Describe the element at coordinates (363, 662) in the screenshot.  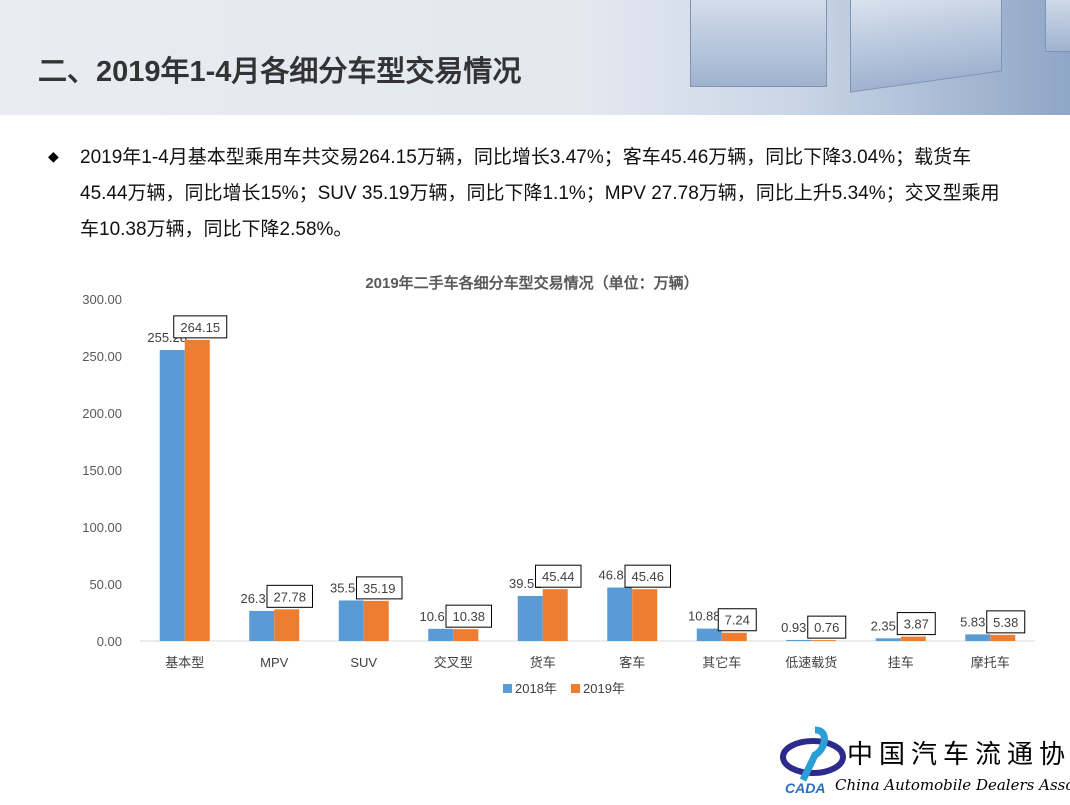
I see `x-tick-label: SUV` at that location.